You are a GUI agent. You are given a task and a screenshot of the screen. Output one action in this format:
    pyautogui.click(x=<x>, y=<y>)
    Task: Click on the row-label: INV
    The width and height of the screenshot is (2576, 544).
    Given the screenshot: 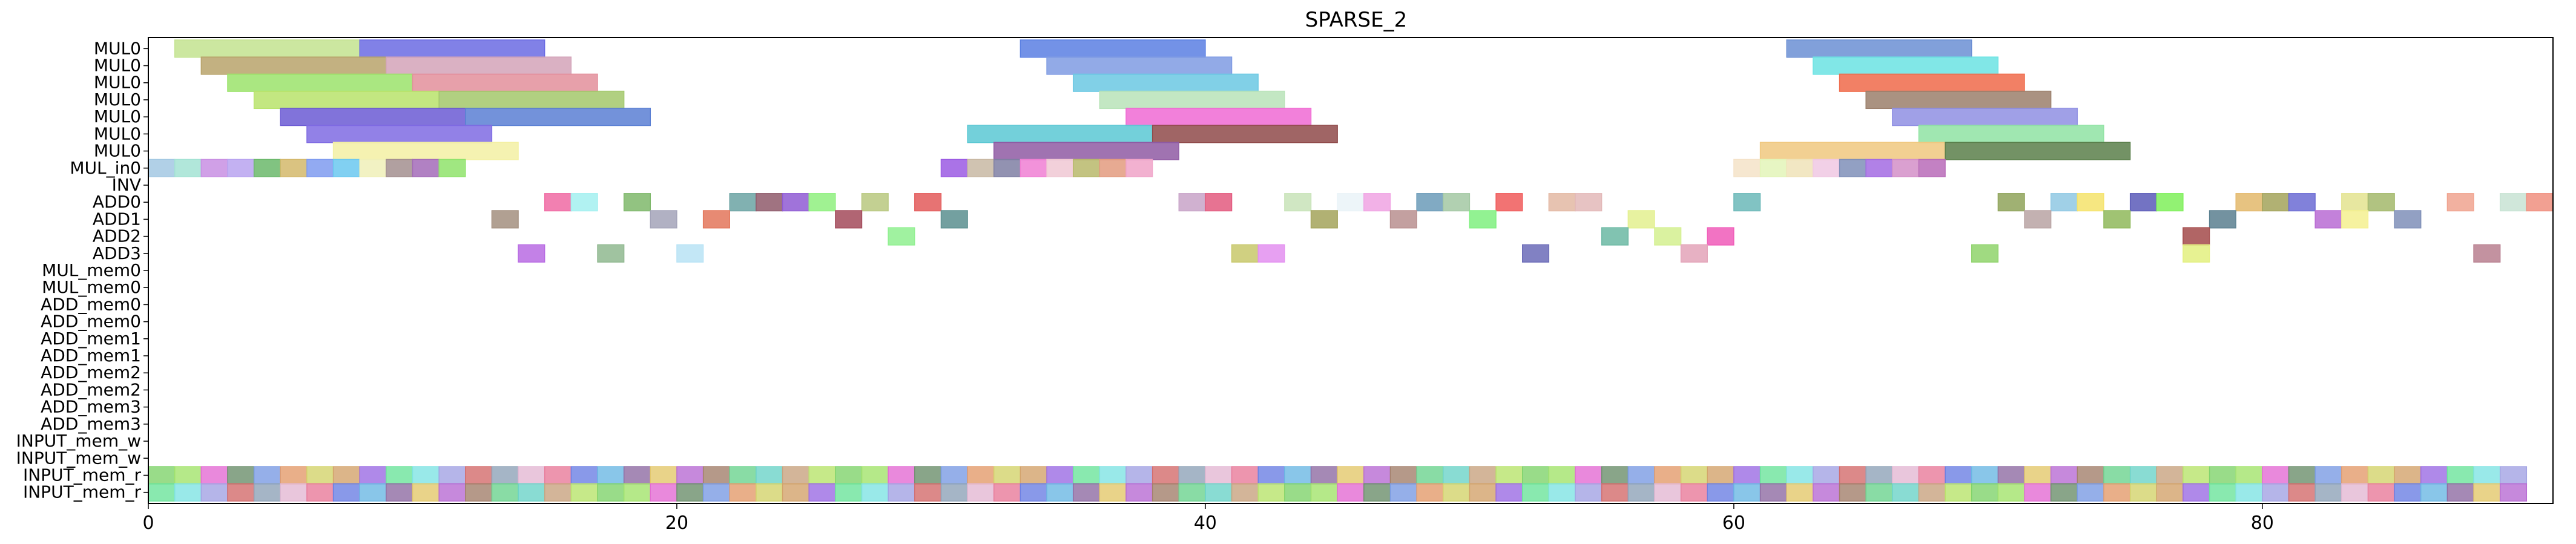 What is the action you would take?
    pyautogui.click(x=126, y=185)
    